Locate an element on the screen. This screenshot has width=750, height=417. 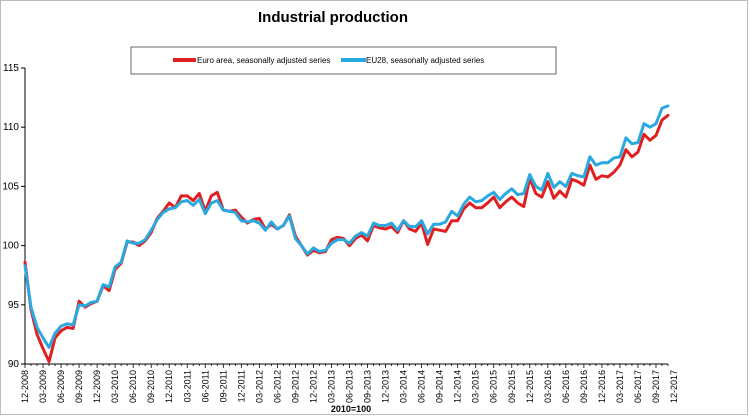
x-tick-label: 03-2011 is located at coordinates (187, 386).